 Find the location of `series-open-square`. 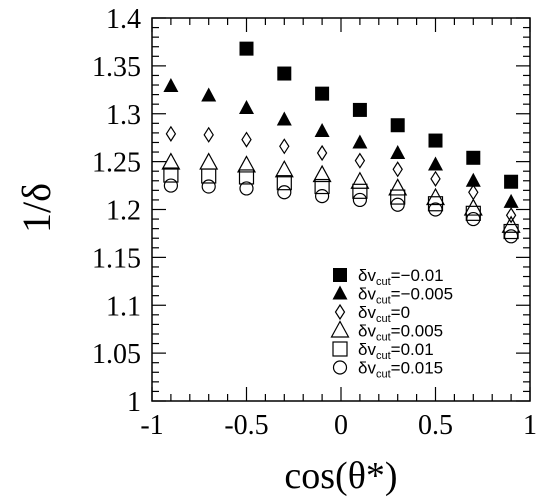

series-open-square is located at coordinates (341, 203).